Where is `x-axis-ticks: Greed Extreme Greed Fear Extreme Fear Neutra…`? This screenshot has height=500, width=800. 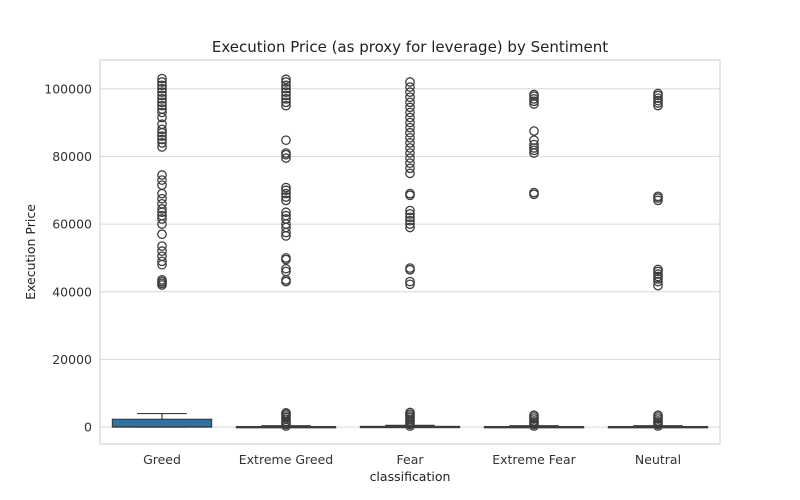
x-axis-ticks: Greed Extreme Greed Fear Extreme Fear Neutra… is located at coordinates (412, 459).